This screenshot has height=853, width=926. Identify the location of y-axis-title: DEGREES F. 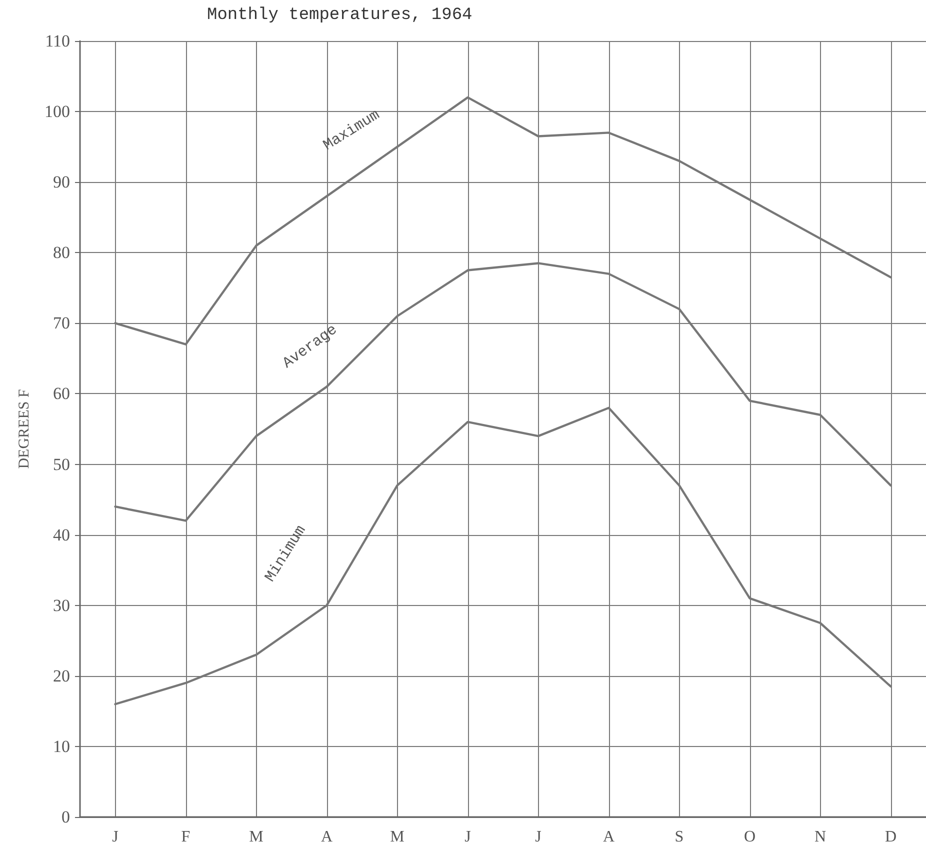
(24, 429).